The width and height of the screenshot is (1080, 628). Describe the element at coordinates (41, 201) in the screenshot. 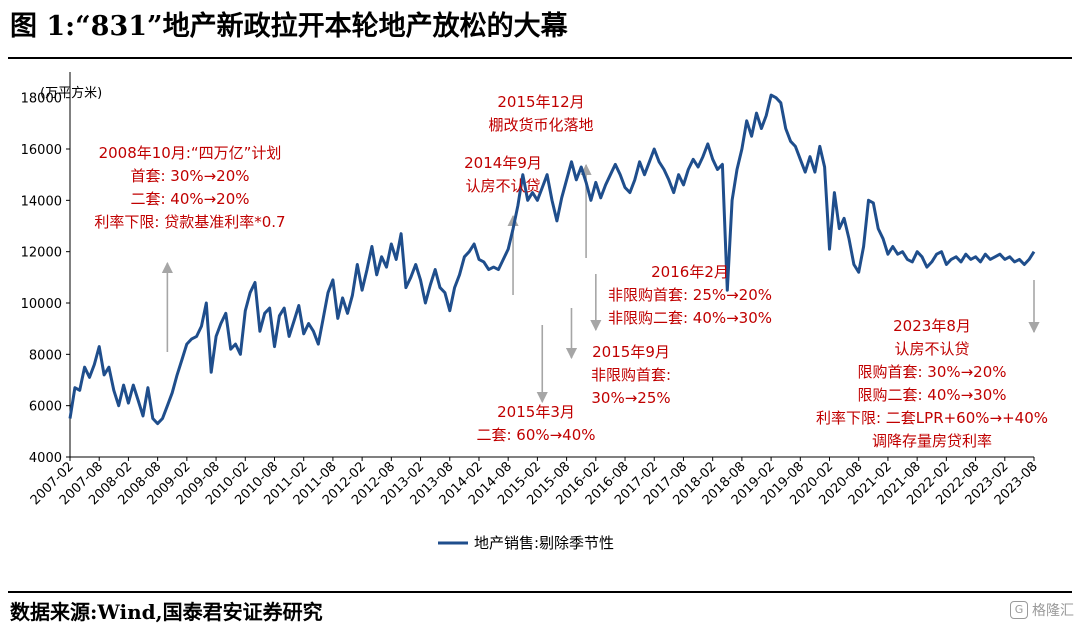

I see `y-tick-label: 14000` at that location.